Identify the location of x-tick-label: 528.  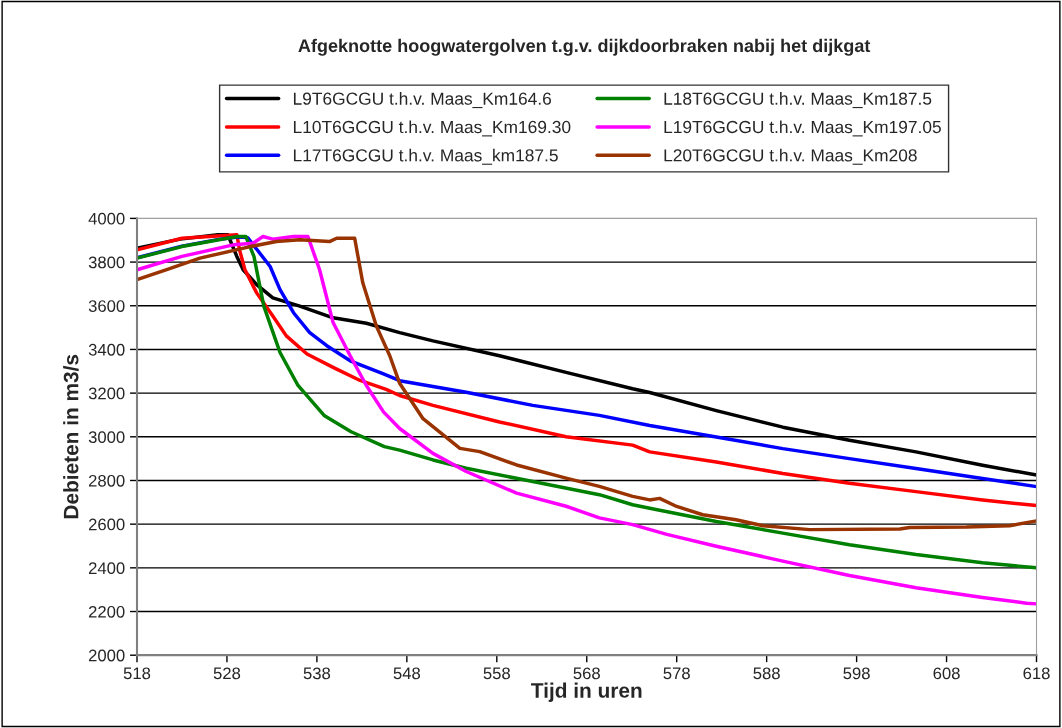
(227, 673).